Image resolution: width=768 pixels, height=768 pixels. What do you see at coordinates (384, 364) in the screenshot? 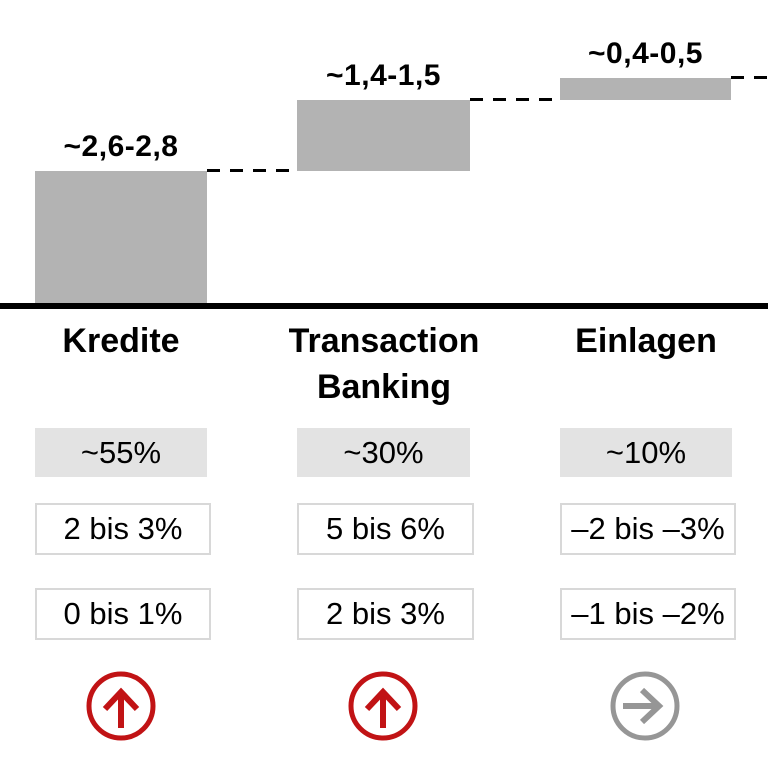
I see `column-header-transaction-banking: Transaction Banking` at bounding box center [384, 364].